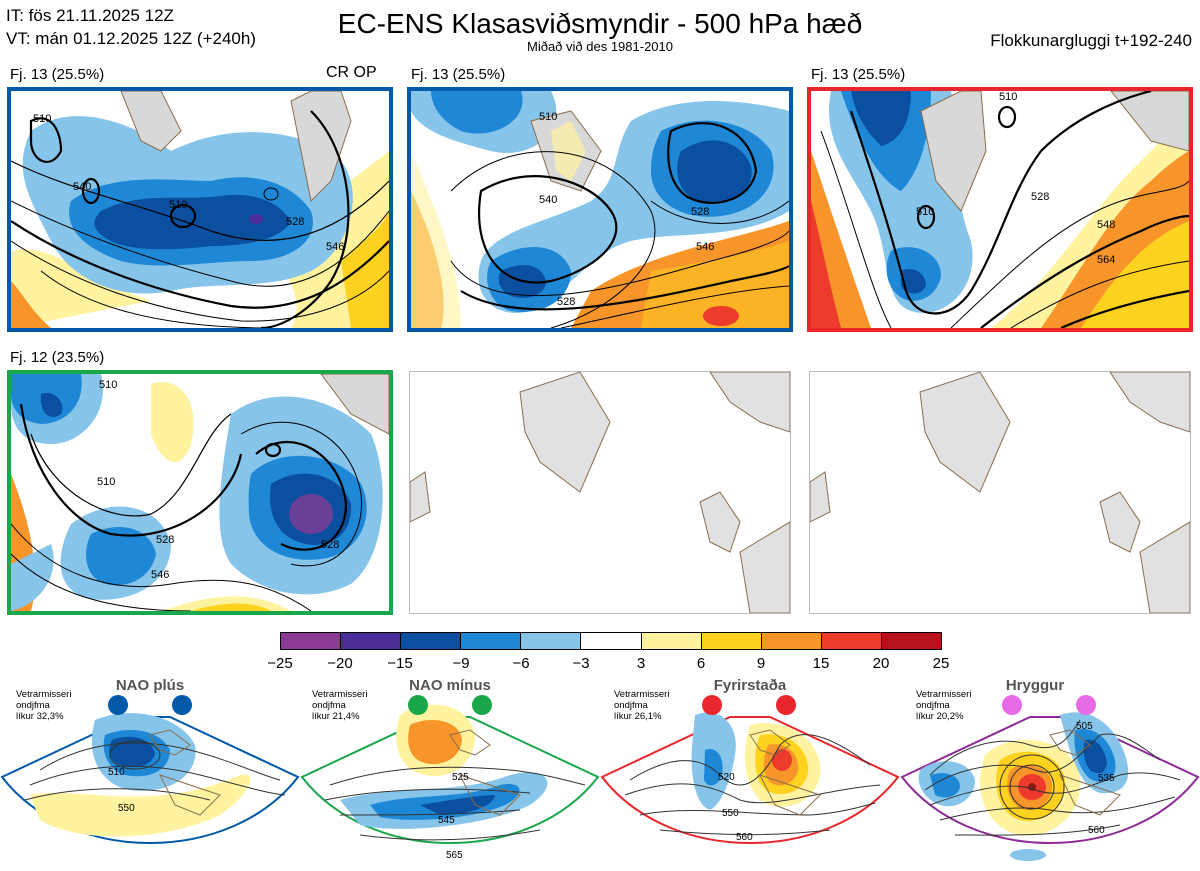 The image size is (1200, 871). Describe the element at coordinates (400, 663) in the screenshot. I see `colorbar-tick: −15` at that location.